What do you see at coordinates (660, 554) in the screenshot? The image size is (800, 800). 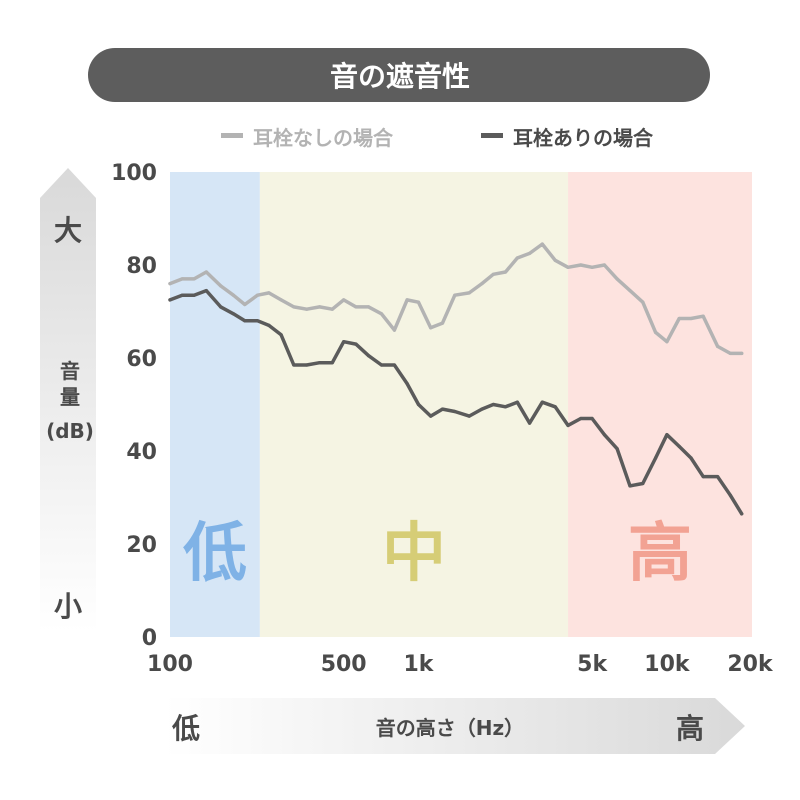 I see `band-label-high: 高` at bounding box center [660, 554].